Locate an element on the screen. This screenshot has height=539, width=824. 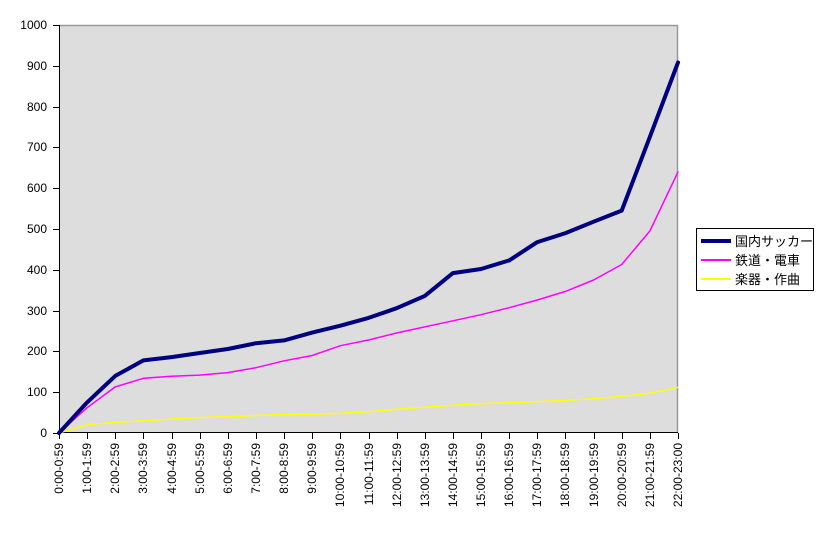
x-axis-label: 11:00-11:59 is located at coordinates (368, 474).